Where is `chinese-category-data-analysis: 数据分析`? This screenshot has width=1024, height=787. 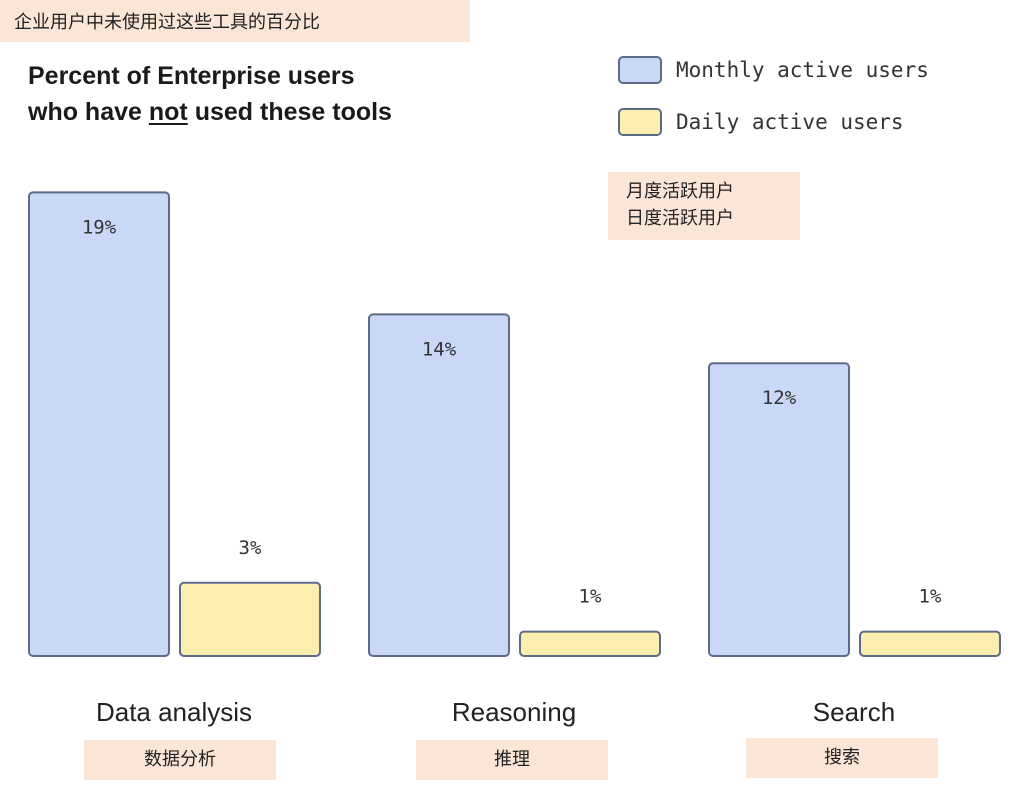 chinese-category-data-analysis: 数据分析 is located at coordinates (180, 759).